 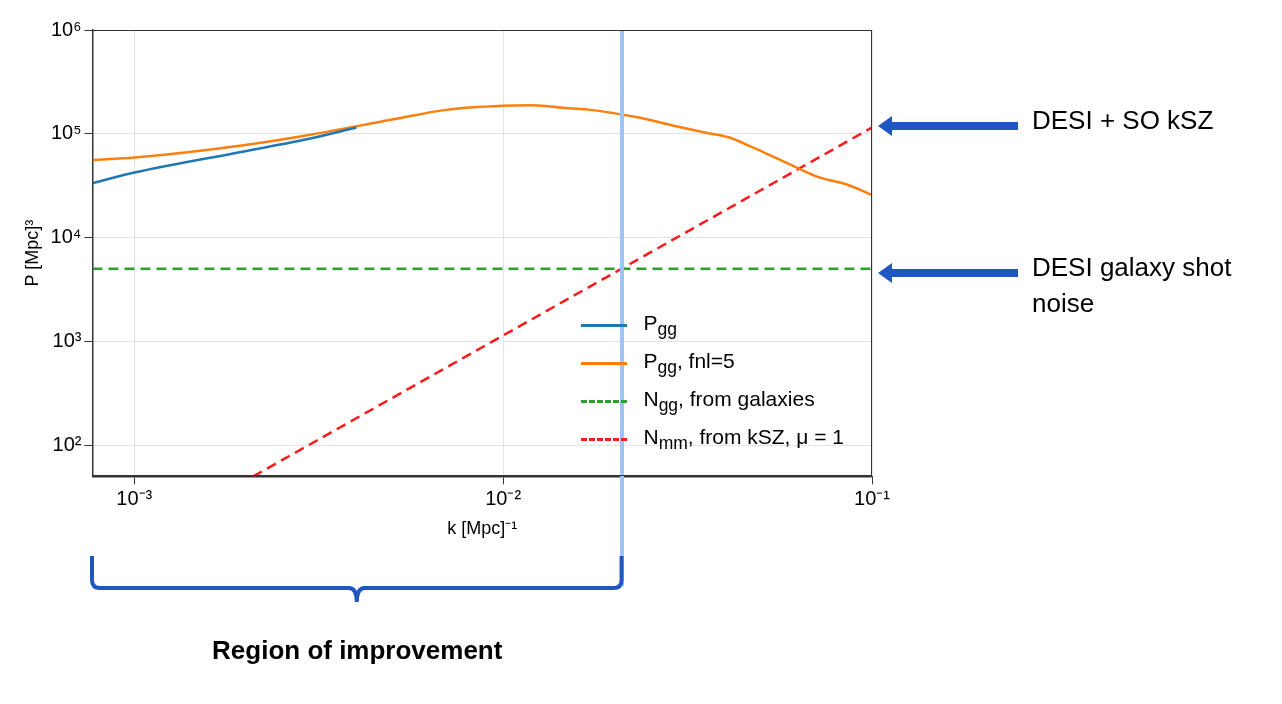 I want to click on legend-label: P$_{gg}$, so click(x=660, y=325).